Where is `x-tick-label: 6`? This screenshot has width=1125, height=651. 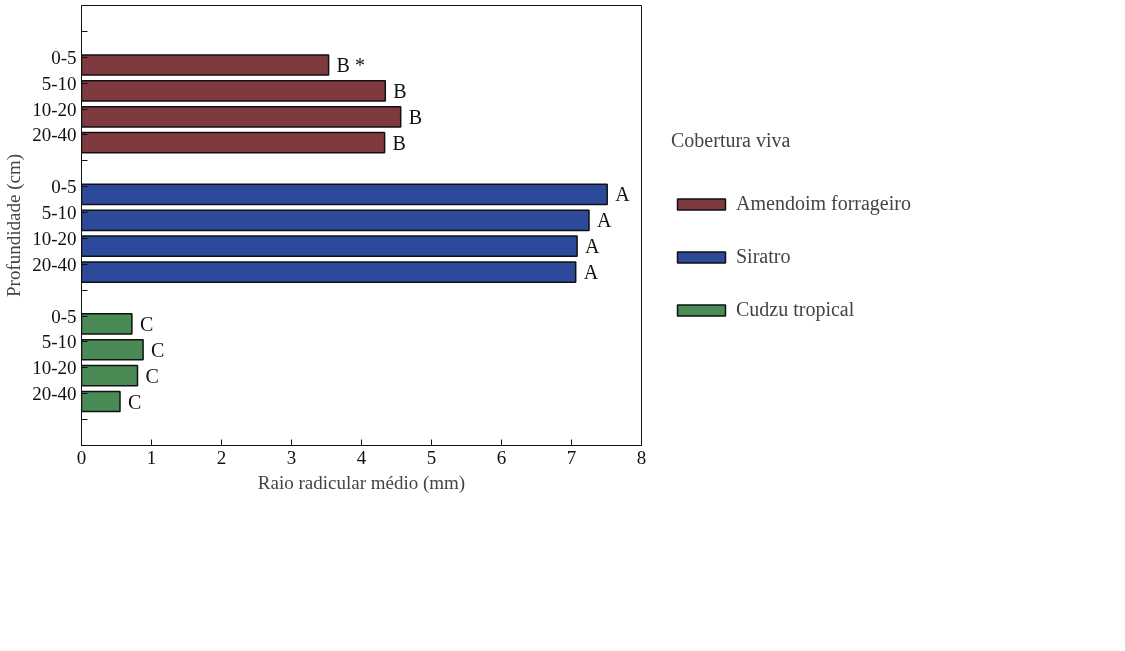 x-tick-label: 6 is located at coordinates (501, 457).